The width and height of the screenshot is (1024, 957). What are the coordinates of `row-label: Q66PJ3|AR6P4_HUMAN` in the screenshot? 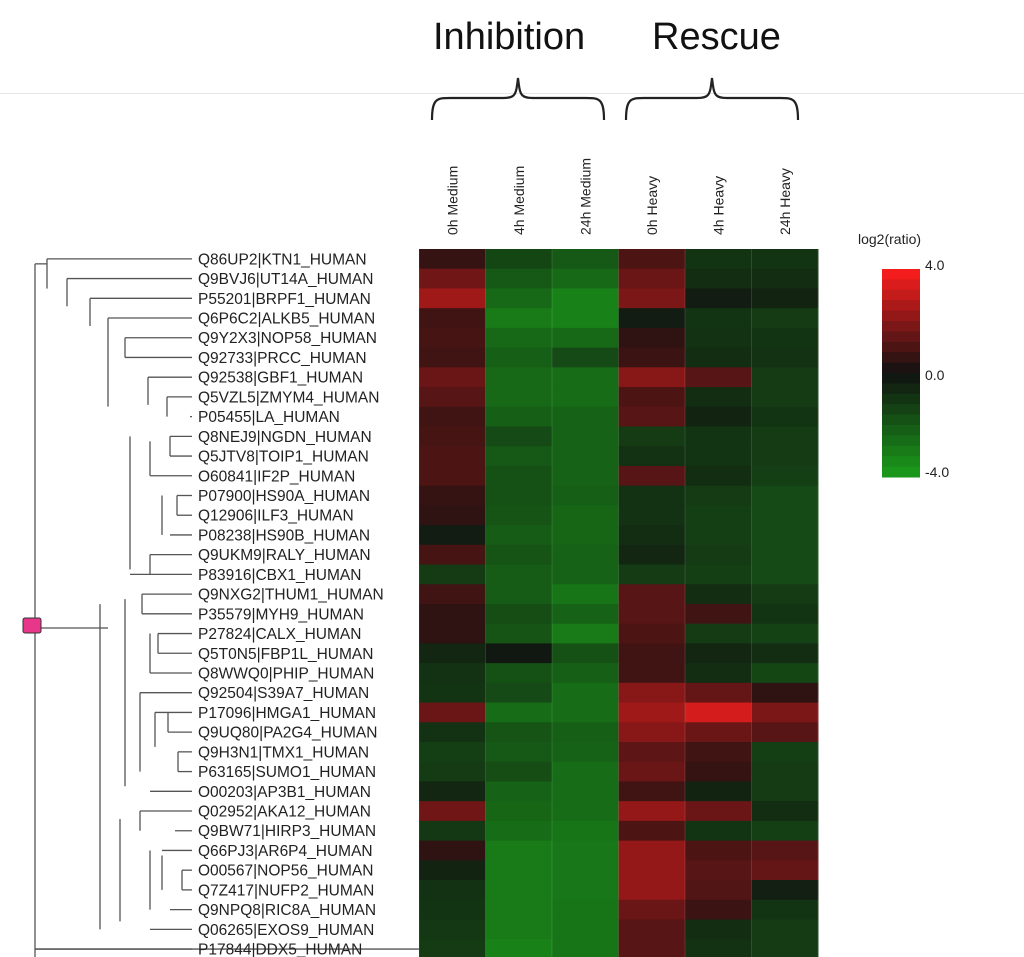 It's located at (285, 851).